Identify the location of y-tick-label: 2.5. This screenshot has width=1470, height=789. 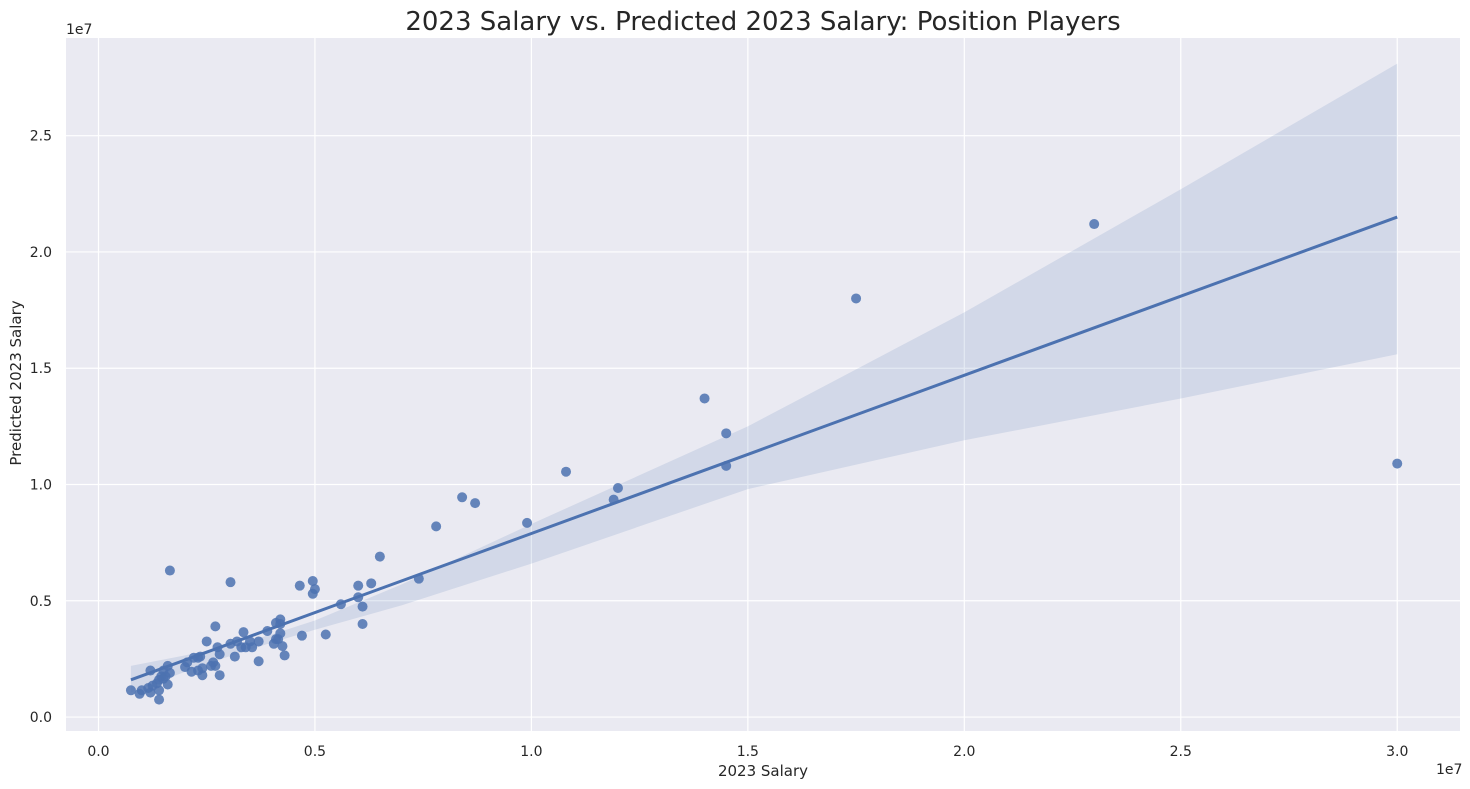
(41, 137).